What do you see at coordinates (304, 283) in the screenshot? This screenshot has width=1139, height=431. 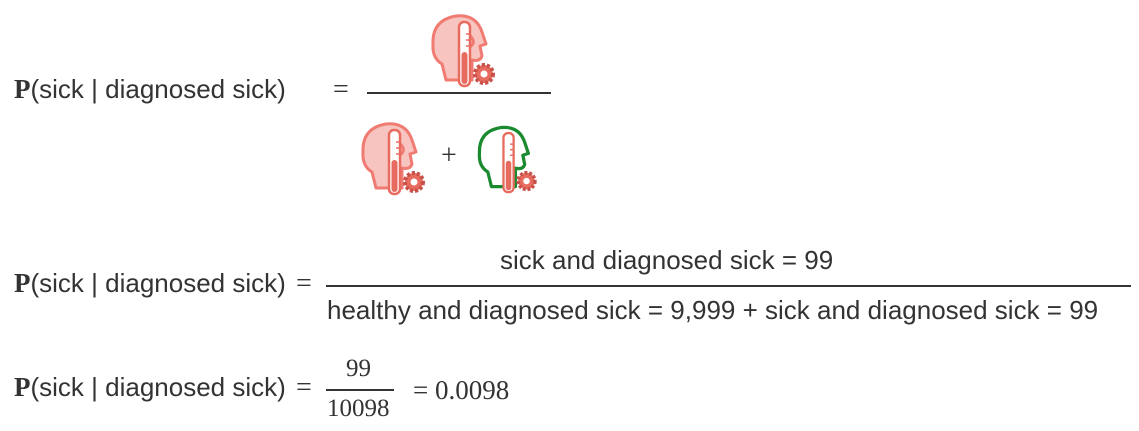 I see `eq2-equals: =` at bounding box center [304, 283].